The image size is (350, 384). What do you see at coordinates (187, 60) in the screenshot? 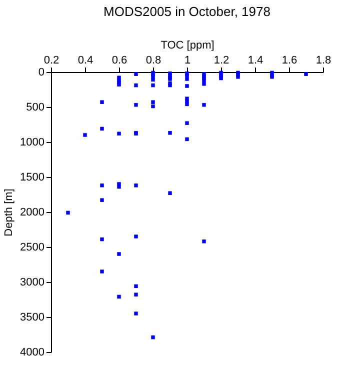
I see `x-tick-label: 1` at bounding box center [187, 60].